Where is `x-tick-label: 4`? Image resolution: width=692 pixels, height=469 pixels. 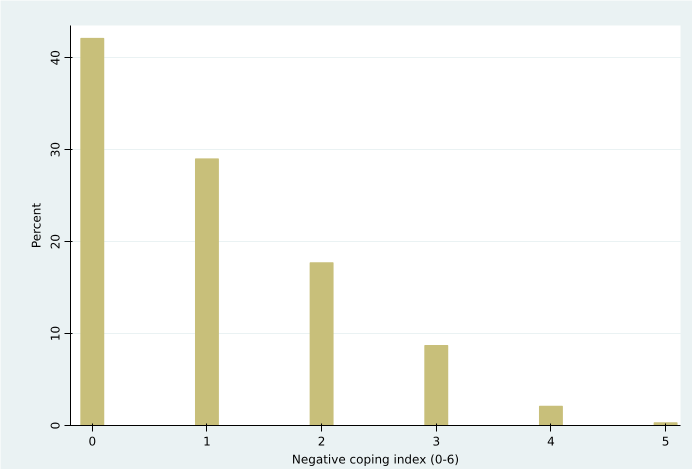 x-tick-label: 4 is located at coordinates (551, 441).